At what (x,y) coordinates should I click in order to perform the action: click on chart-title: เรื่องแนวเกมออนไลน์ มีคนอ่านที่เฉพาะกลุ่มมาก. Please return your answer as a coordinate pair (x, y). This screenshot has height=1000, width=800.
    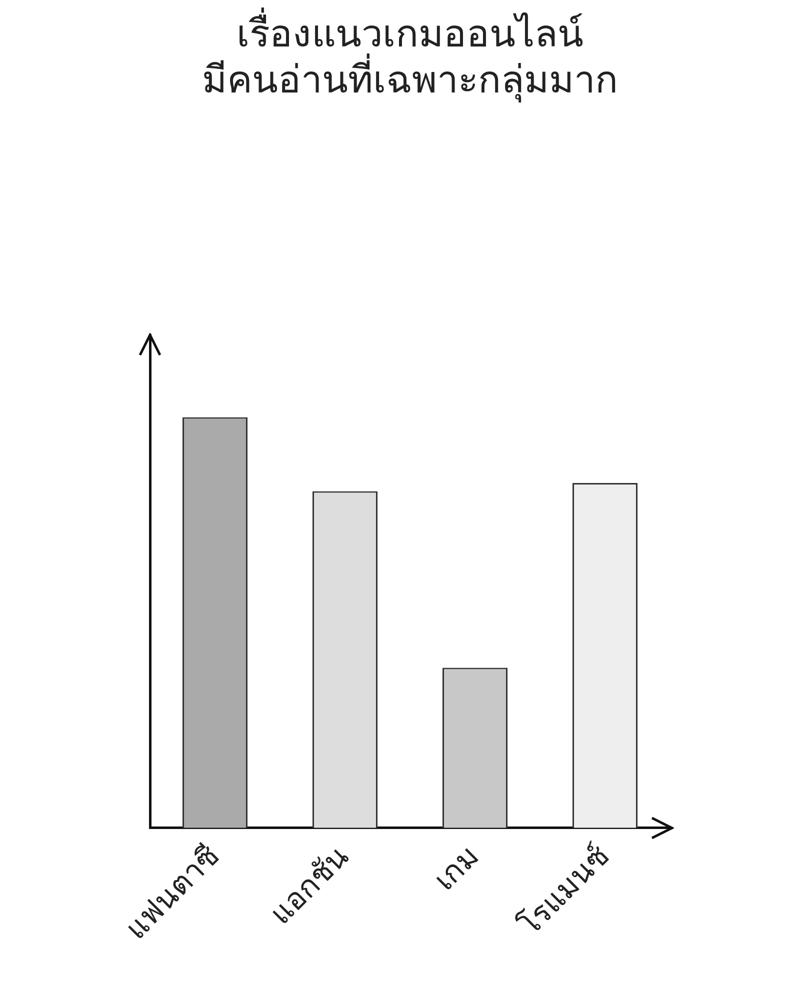
    Looking at the image, I should click on (410, 55).